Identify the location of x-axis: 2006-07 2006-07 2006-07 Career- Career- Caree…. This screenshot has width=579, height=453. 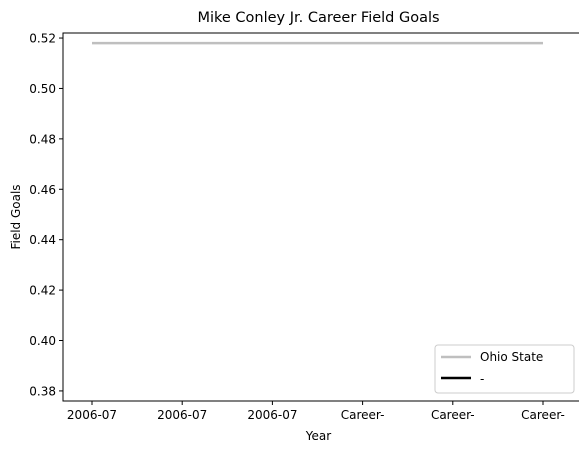
(316, 411).